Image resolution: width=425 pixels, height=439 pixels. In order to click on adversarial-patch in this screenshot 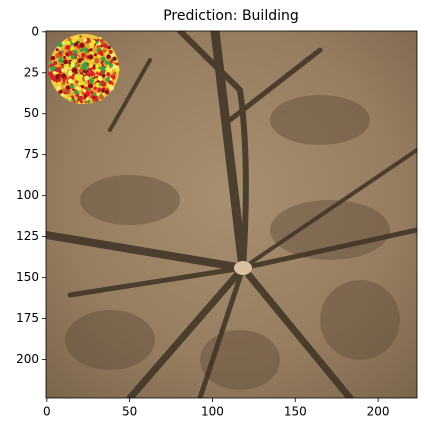, I will do `click(84, 69)`.